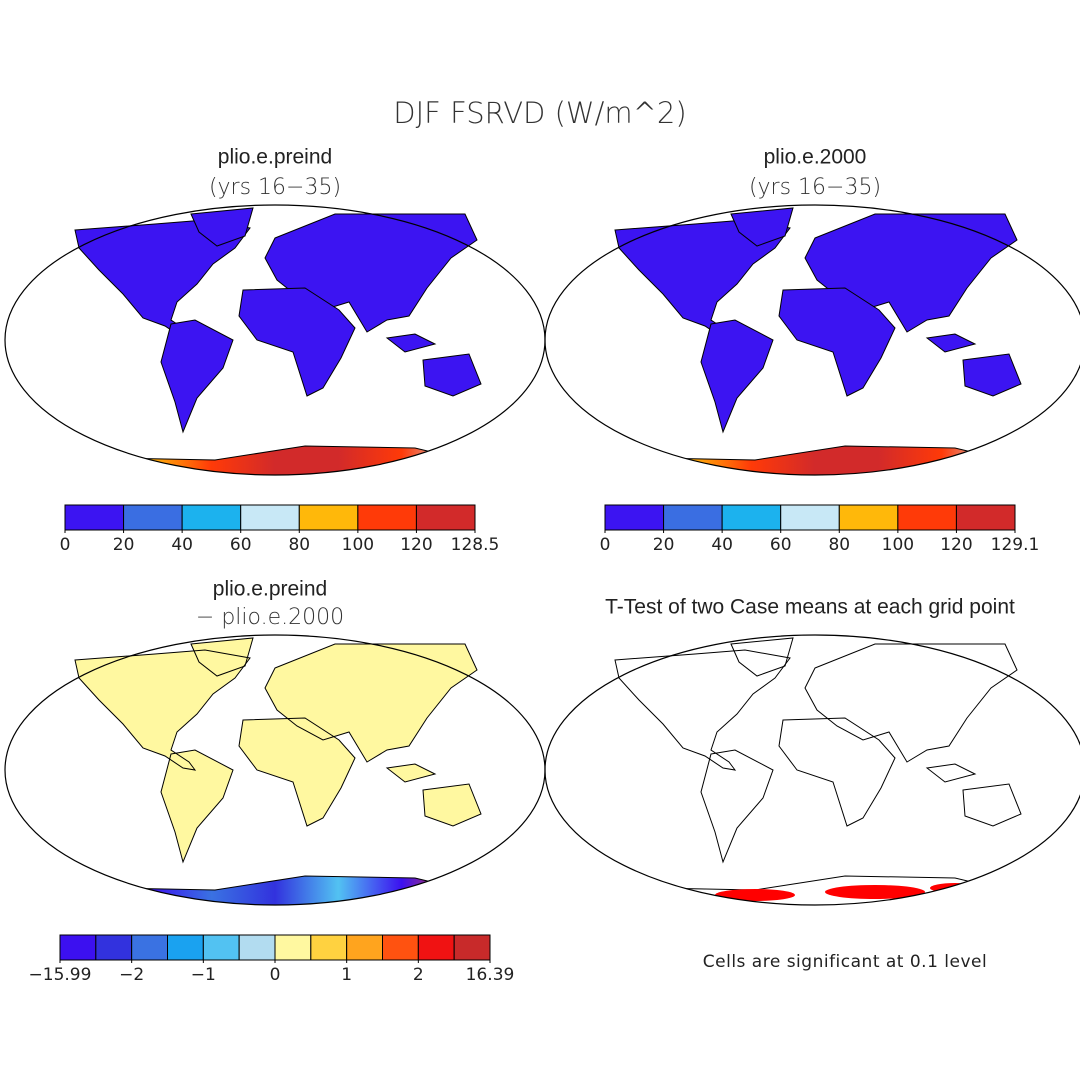  What do you see at coordinates (1015, 545) in the screenshot?
I see `colorbar-tick-label: 129.1` at bounding box center [1015, 545].